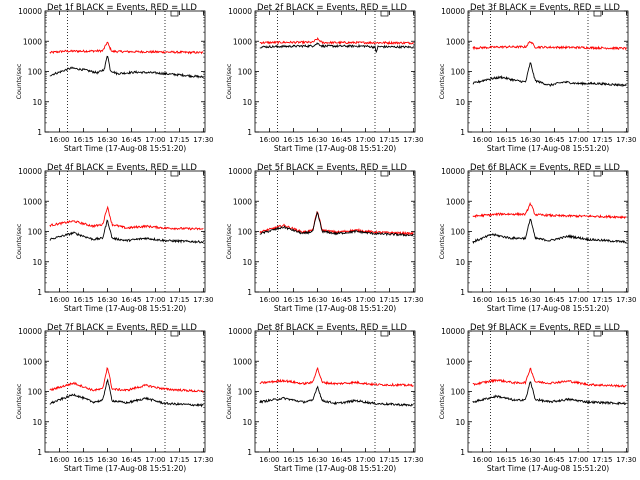 This screenshot has height=480, width=640. I want to click on panel-title: Det 1f BLACK = Events, RED = LLD, so click(122, 8).